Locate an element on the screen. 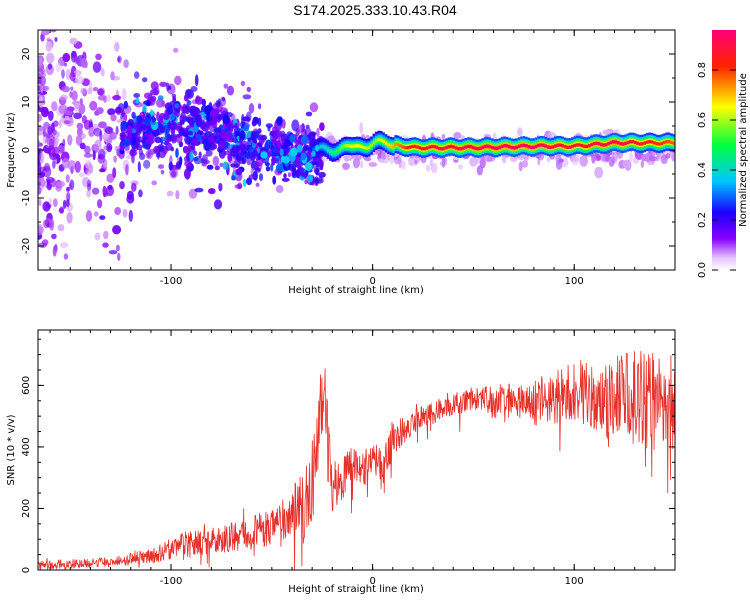 The height and width of the screenshot is (600, 750). colorbar-tick-label: 0.6 is located at coordinates (702, 120).